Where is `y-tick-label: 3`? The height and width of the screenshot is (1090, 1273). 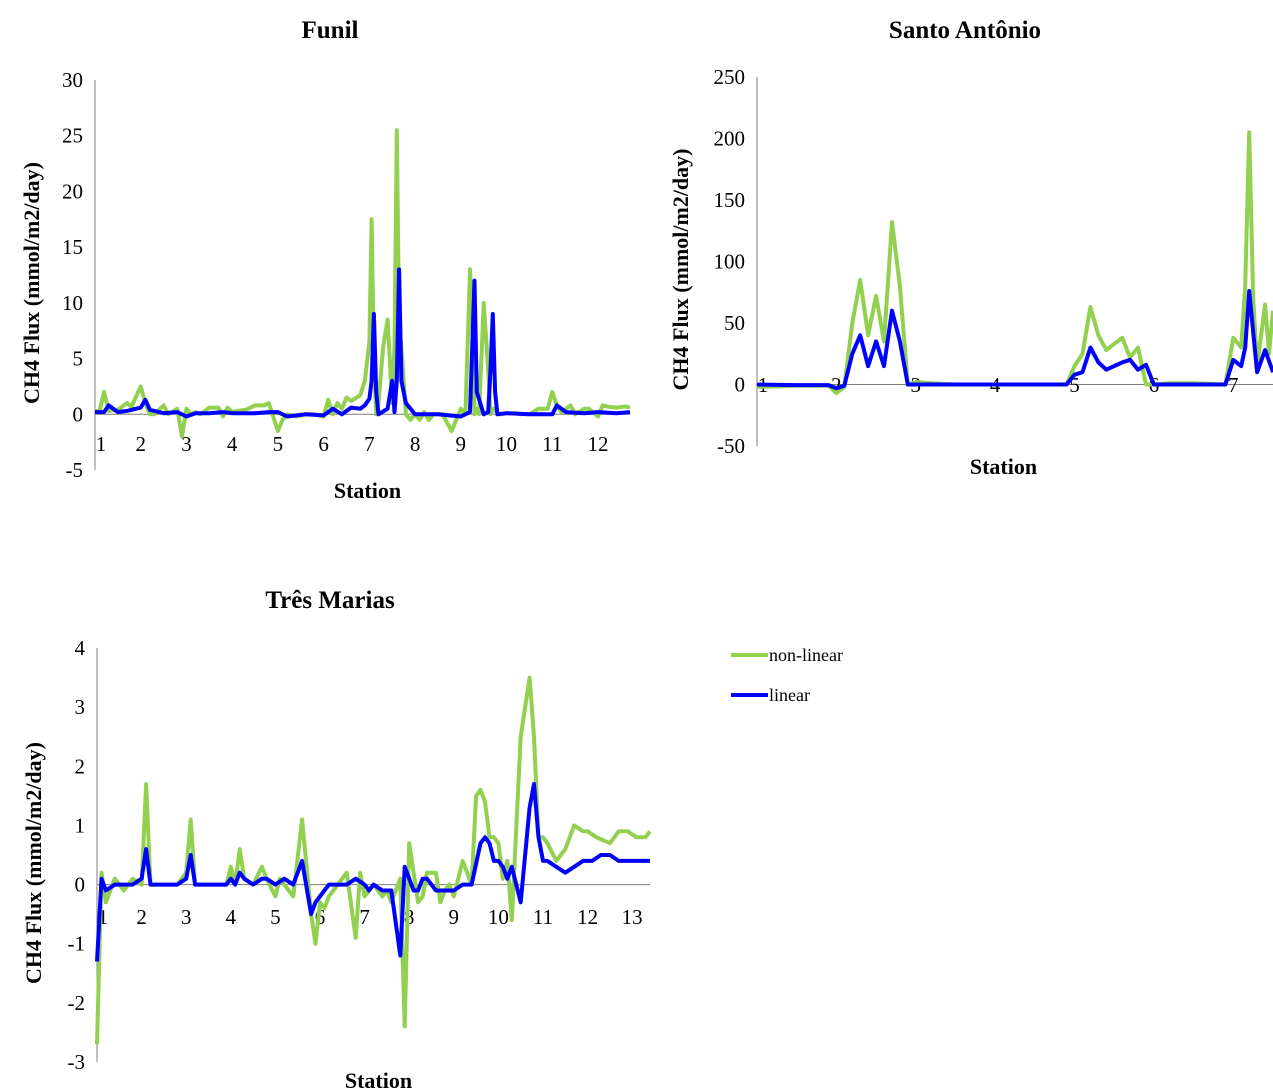 y-tick-label: 3 is located at coordinates (80, 707).